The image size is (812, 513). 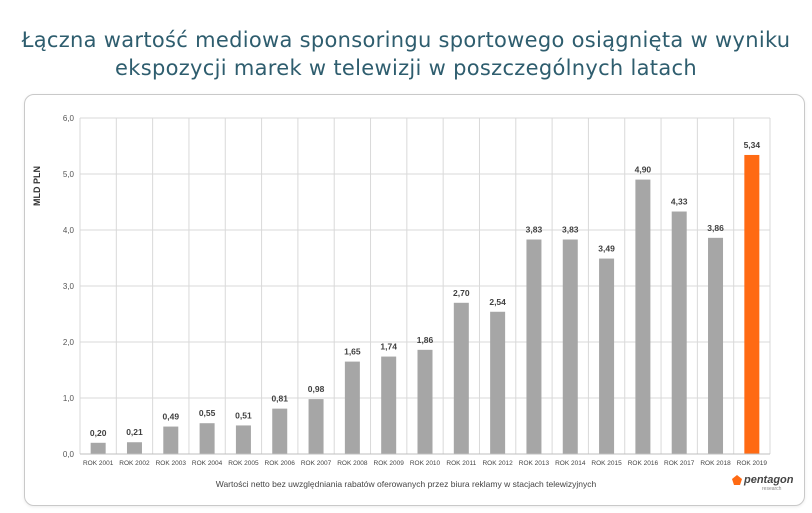 I want to click on x-tick-label: ROK 2011, so click(x=461, y=463).